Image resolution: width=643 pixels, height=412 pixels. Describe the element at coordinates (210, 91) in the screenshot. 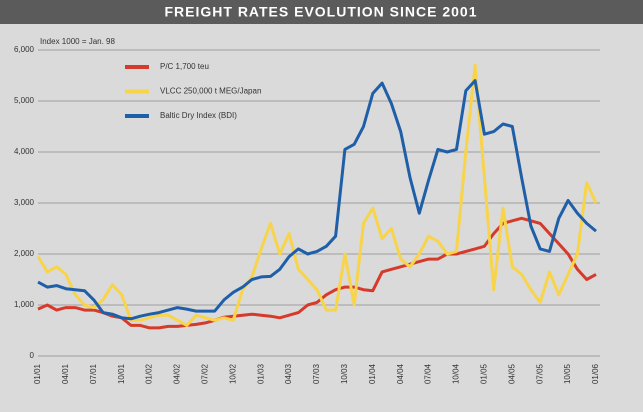

I see `legend-label: VLCC 250,000 t MEG/Japan` at that location.